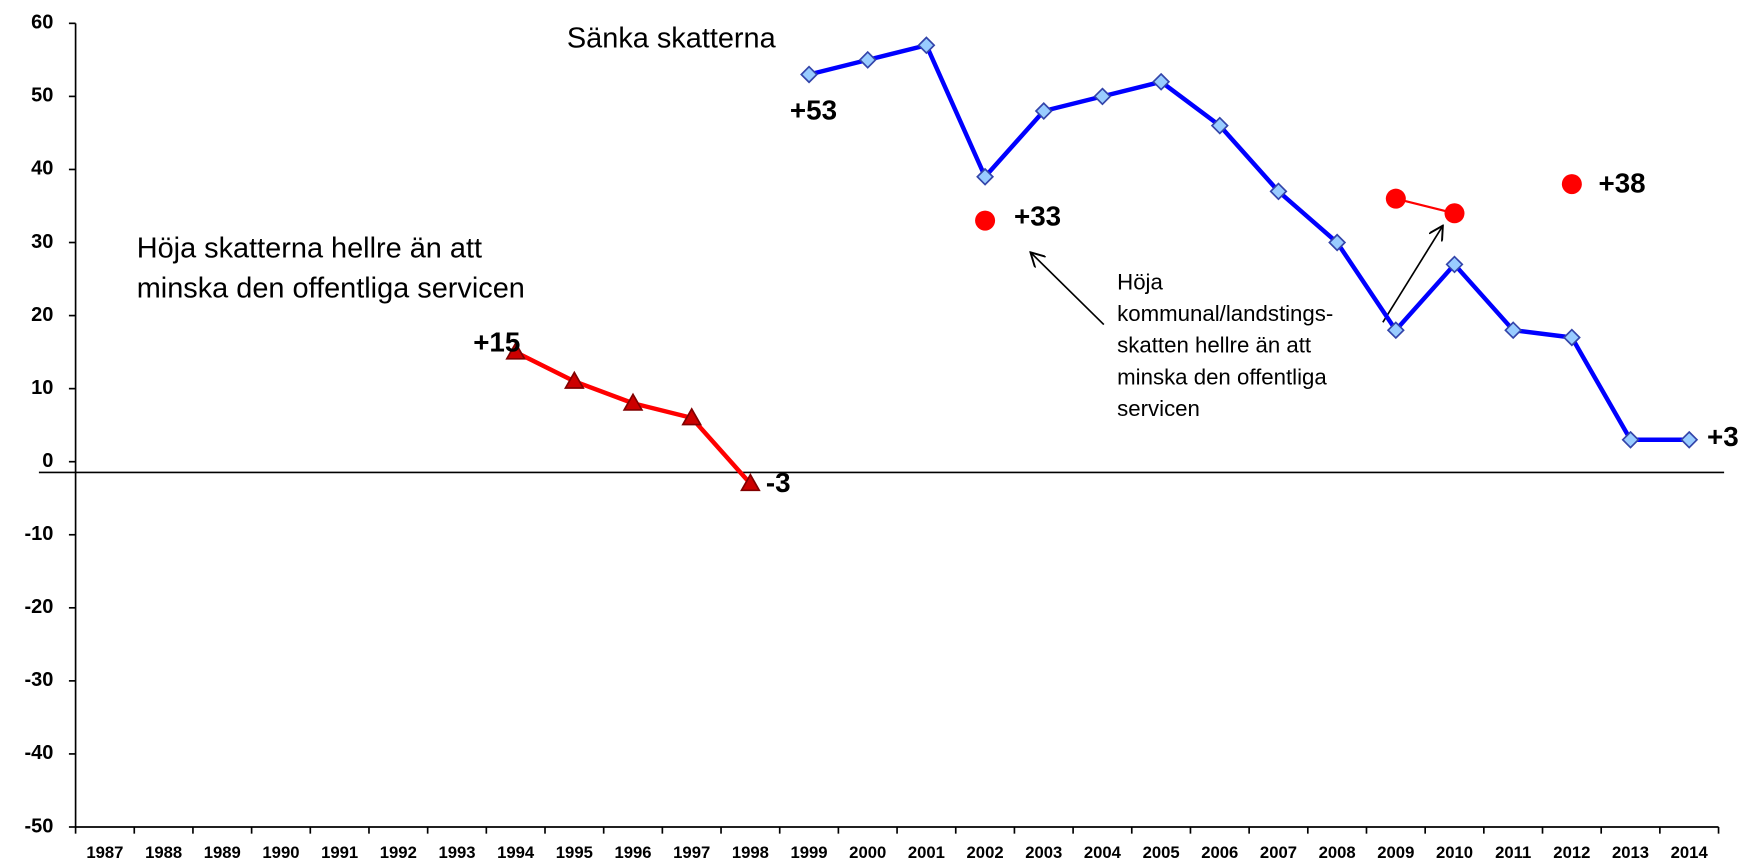  What do you see at coordinates (331, 289) in the screenshot?
I see `annotation: minska den offentliga servicen` at bounding box center [331, 289].